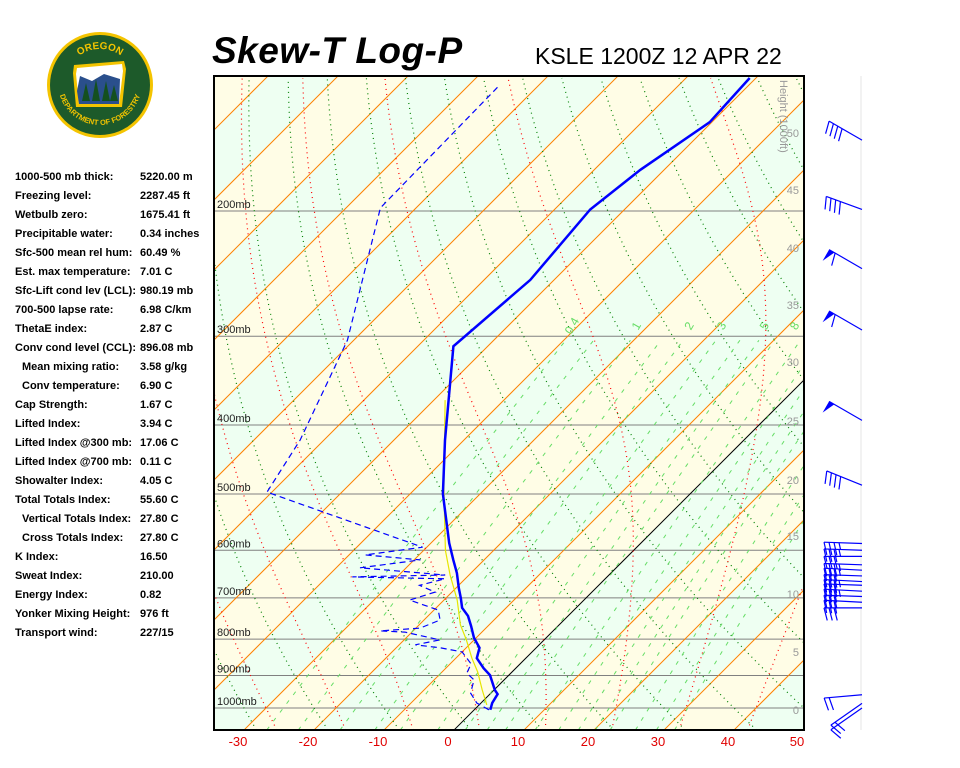  I want to click on height-tick-label: 30, so click(793, 363).